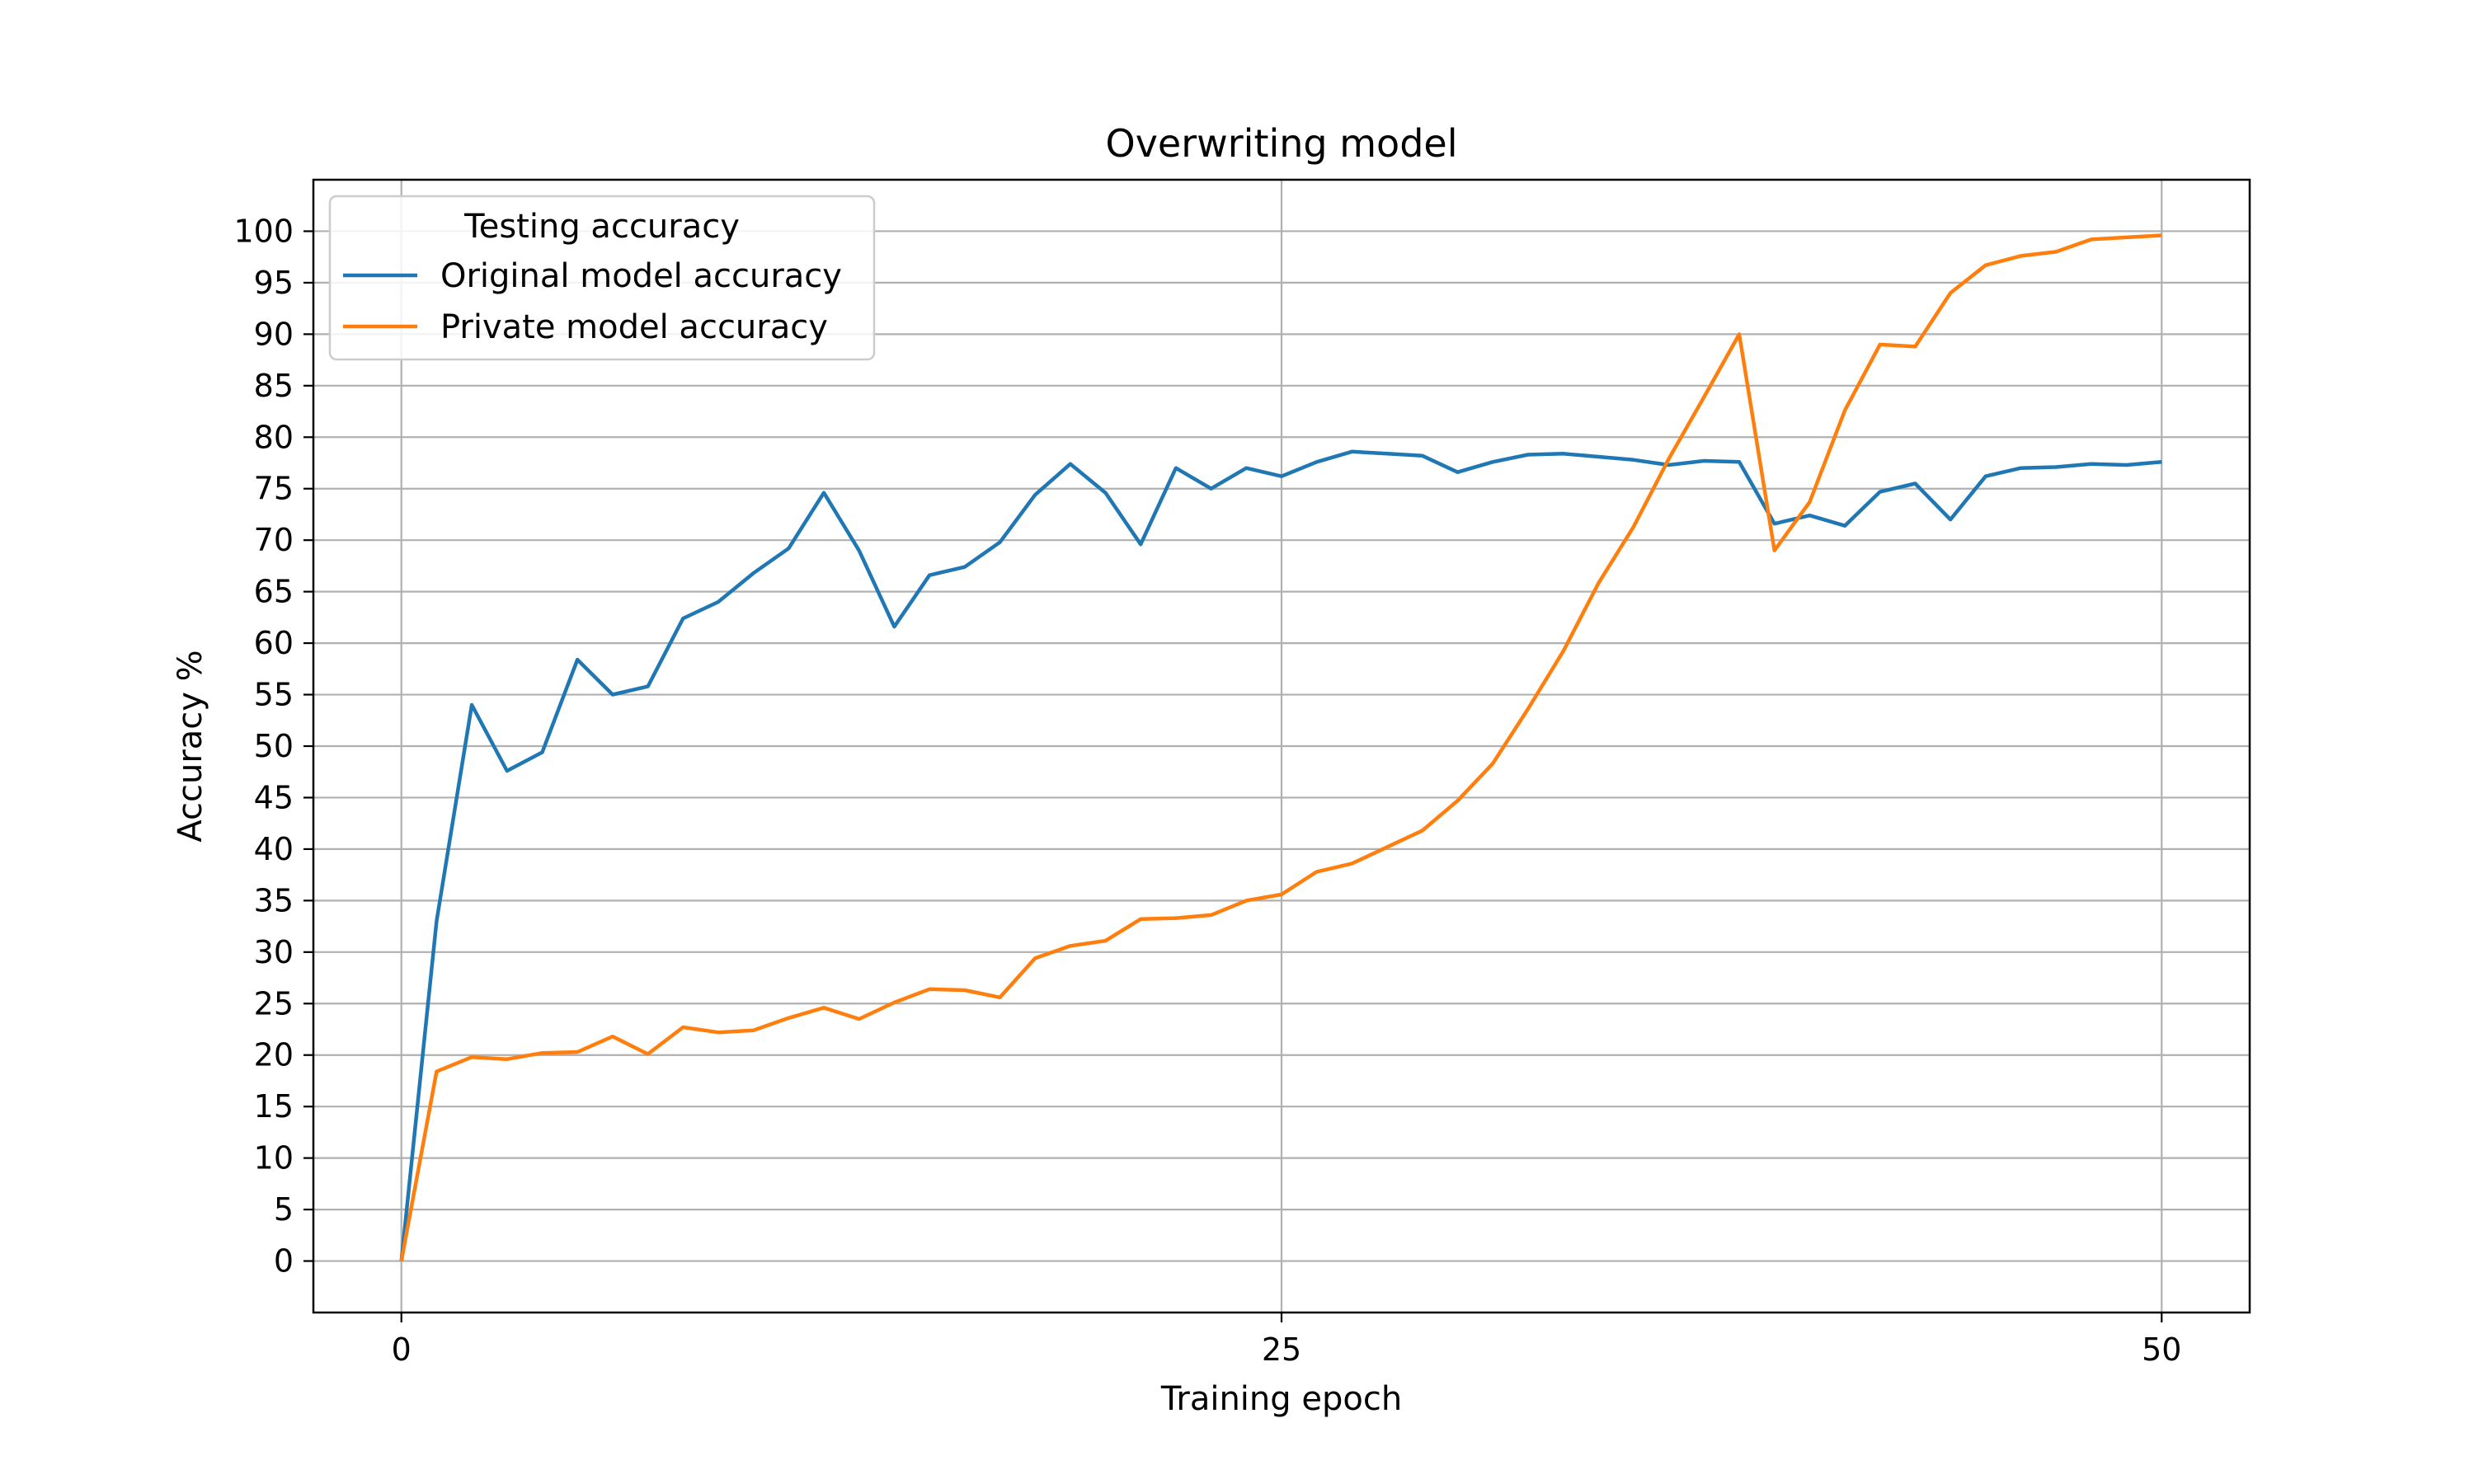  I want to click on y-tick-label: 45, so click(274, 797).